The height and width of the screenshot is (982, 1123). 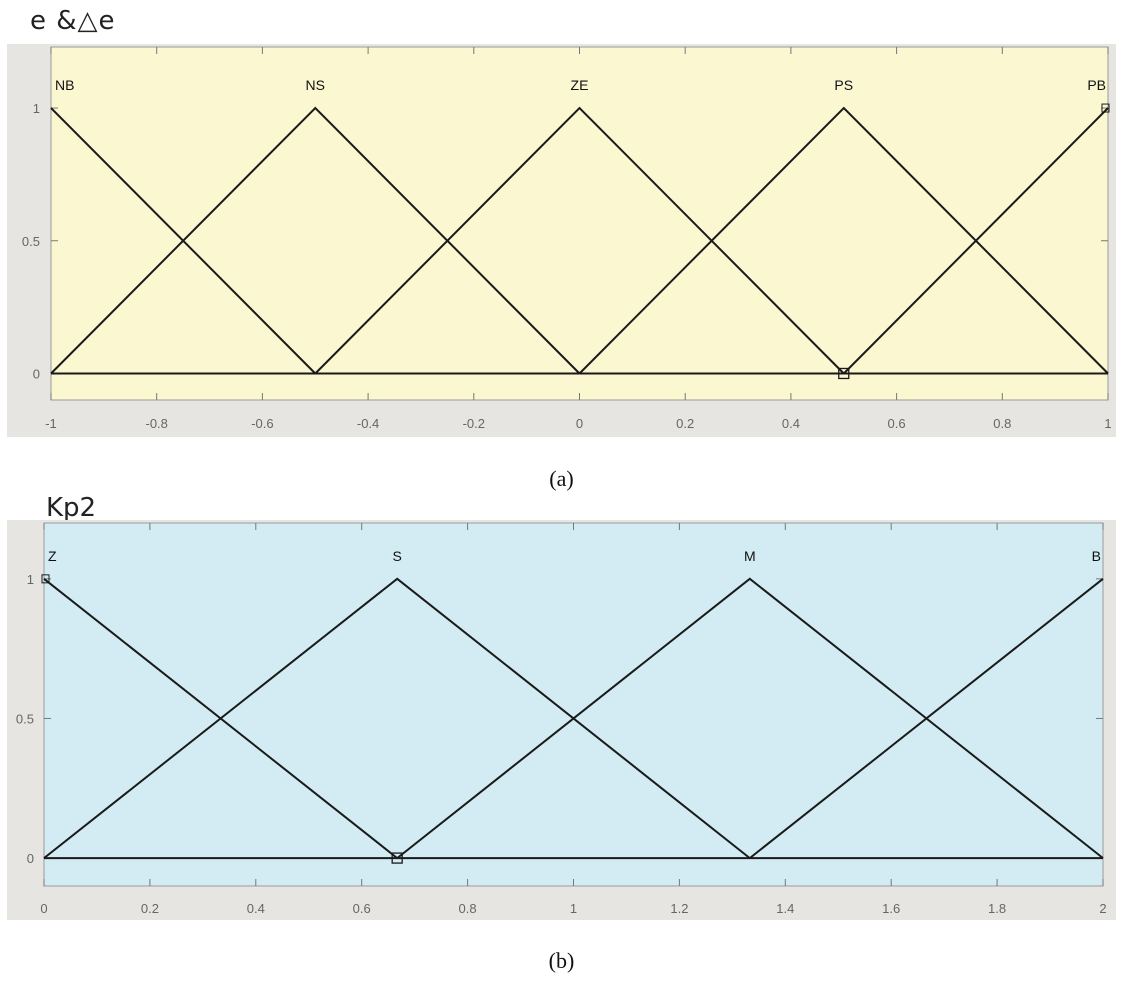 I want to click on panel-a-mf-label-pb: PB, so click(x=1096, y=85).